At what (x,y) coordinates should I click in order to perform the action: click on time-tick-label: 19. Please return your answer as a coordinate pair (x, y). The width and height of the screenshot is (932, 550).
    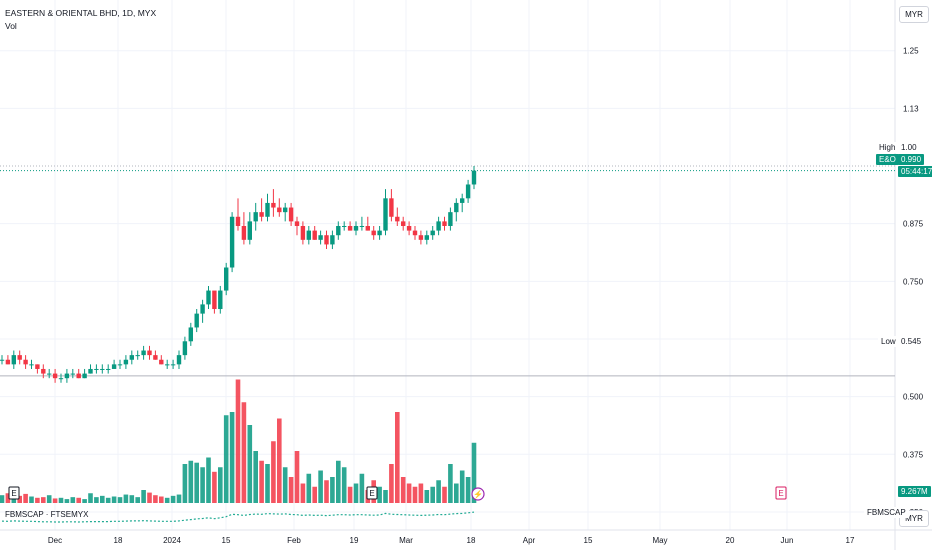
    Looking at the image, I should click on (354, 540).